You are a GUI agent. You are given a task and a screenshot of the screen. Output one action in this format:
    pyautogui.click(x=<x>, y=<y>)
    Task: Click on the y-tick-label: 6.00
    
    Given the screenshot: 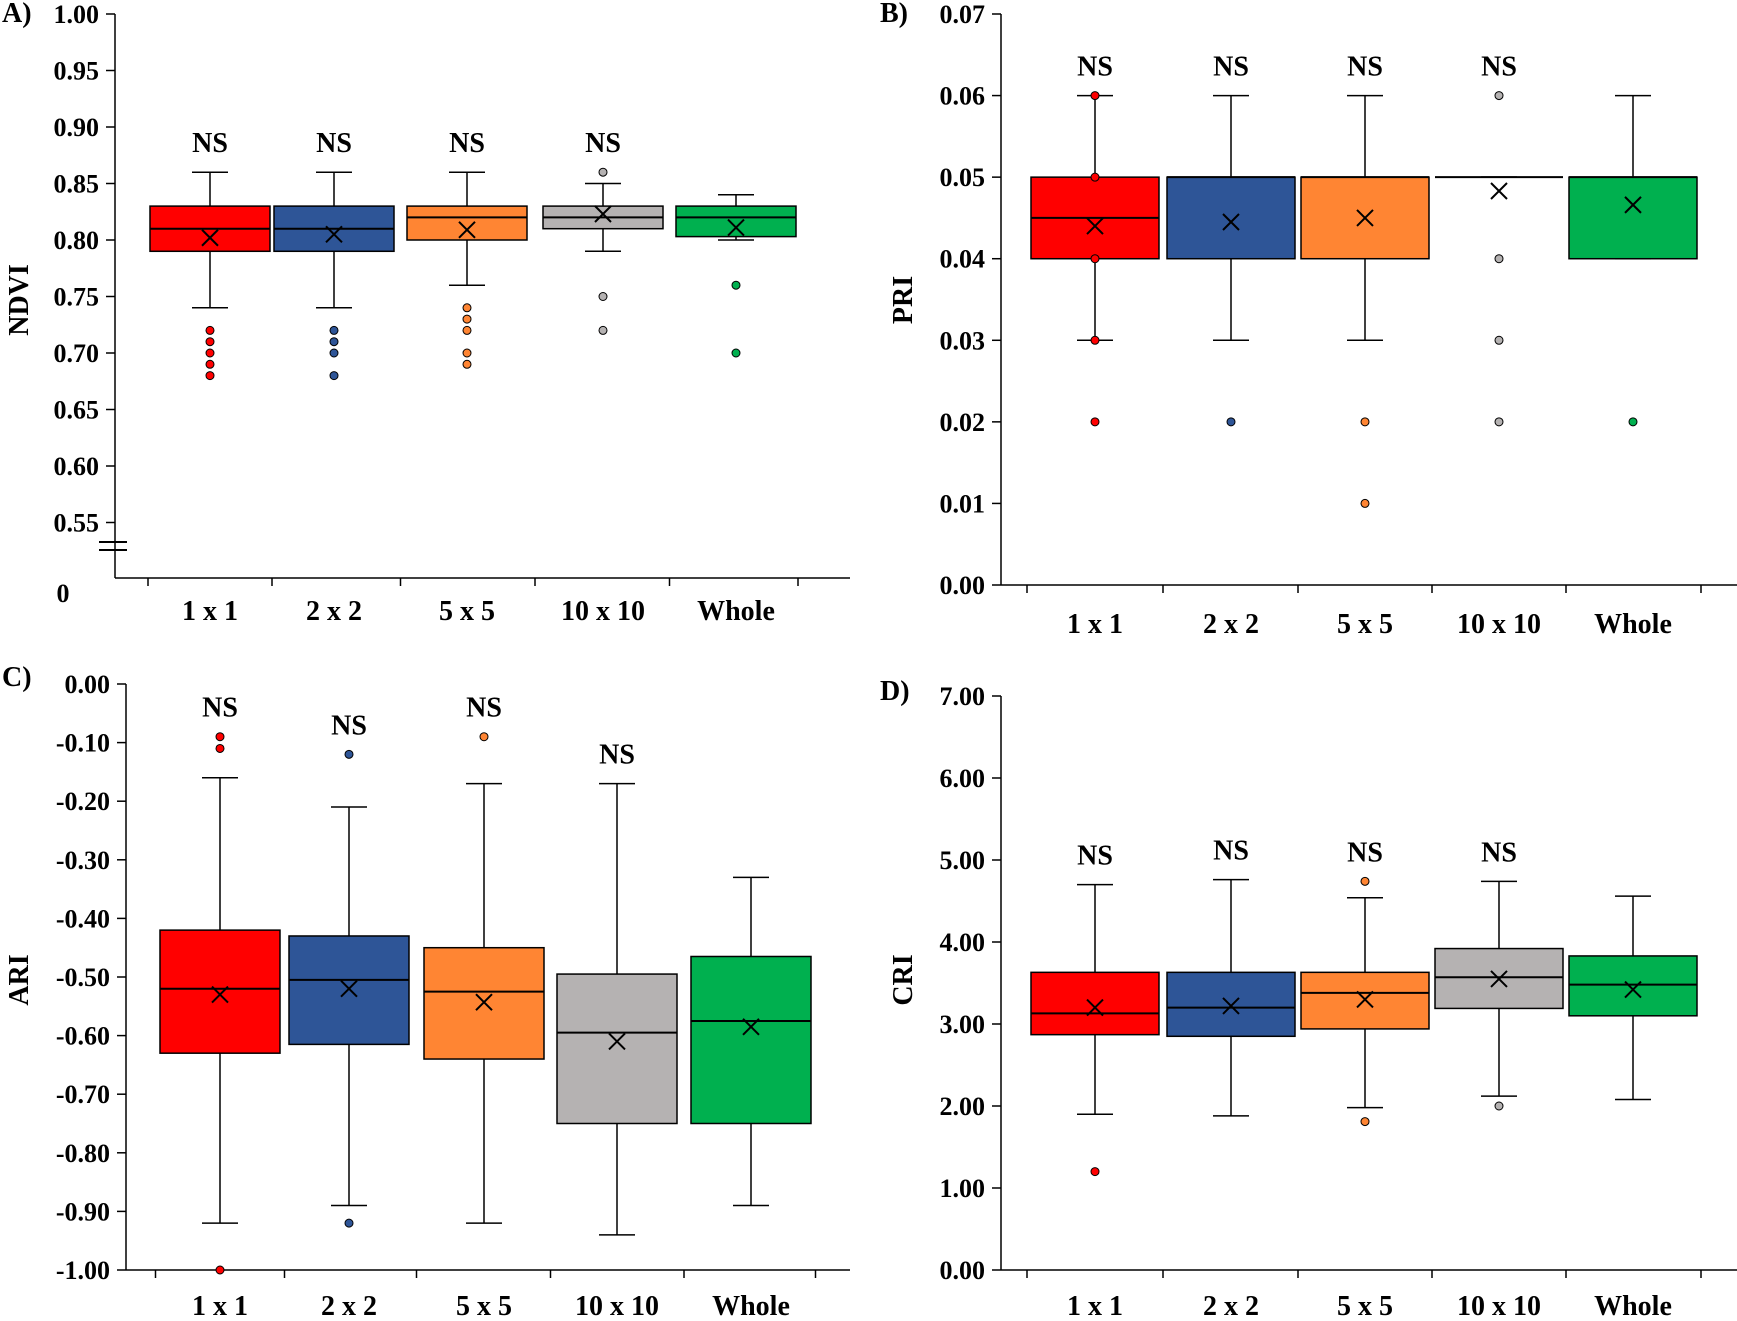 What is the action you would take?
    pyautogui.click(x=963, y=778)
    